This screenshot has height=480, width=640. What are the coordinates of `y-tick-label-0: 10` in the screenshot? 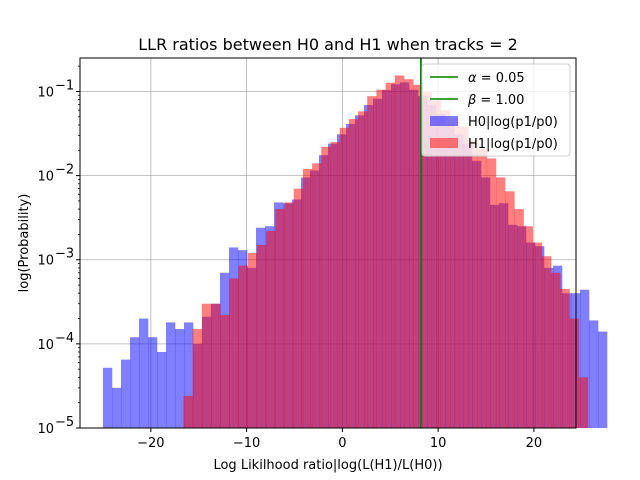 It's located at (45, 429).